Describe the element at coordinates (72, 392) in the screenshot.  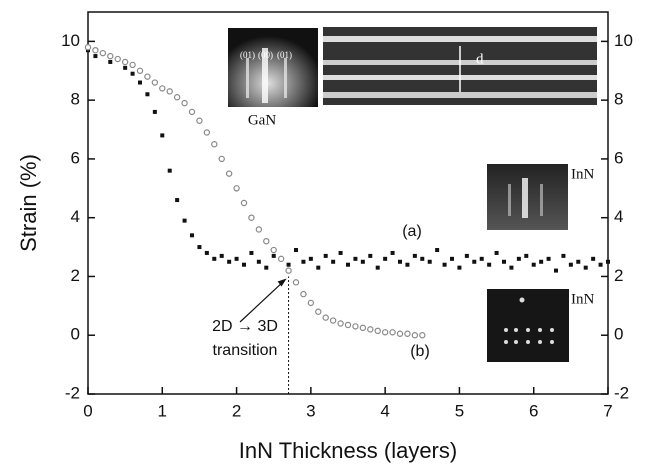
I see `y-tick-label: -2` at that location.